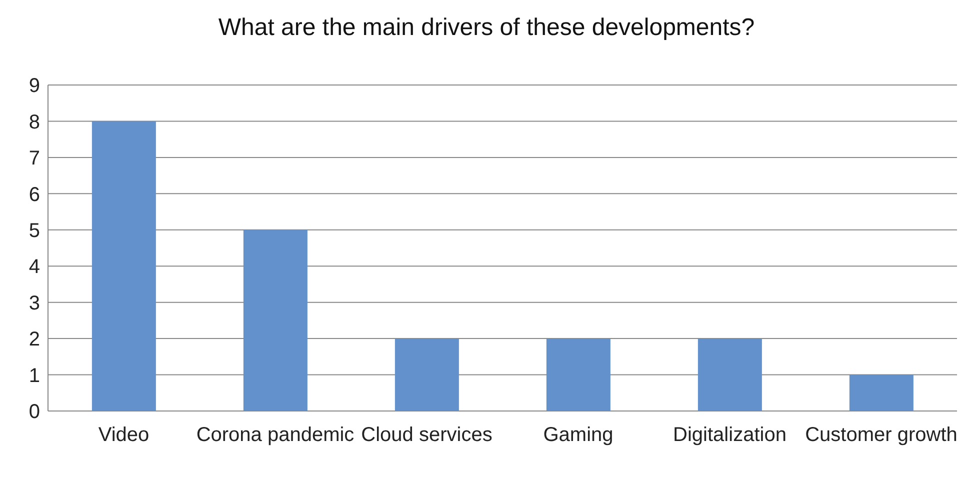  What do you see at coordinates (486, 28) in the screenshot?
I see `chart-title: What are the main drivers of these developments?` at bounding box center [486, 28].